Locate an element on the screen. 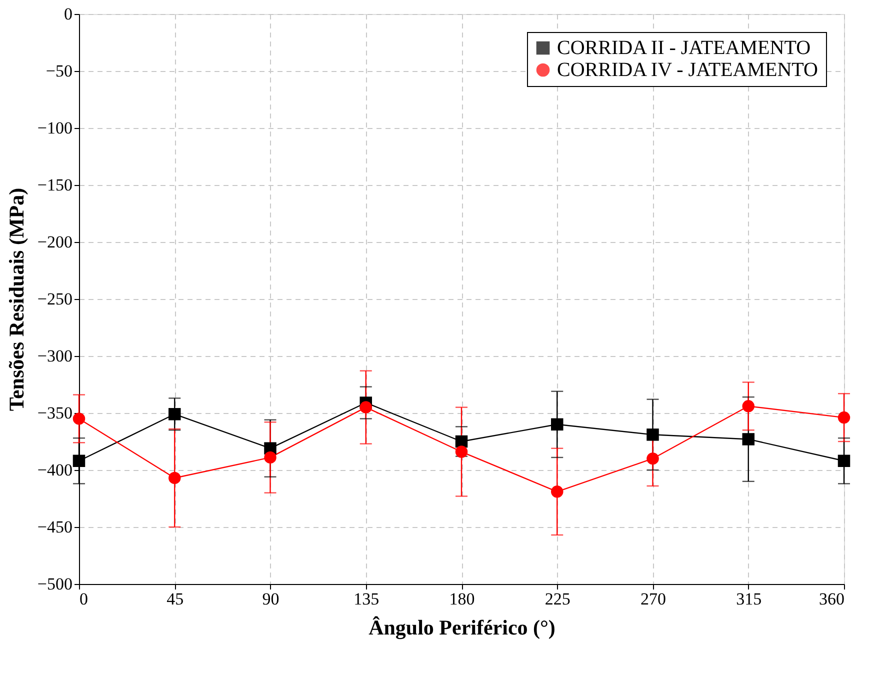  y-tick-label: −100 is located at coordinates (54, 128).